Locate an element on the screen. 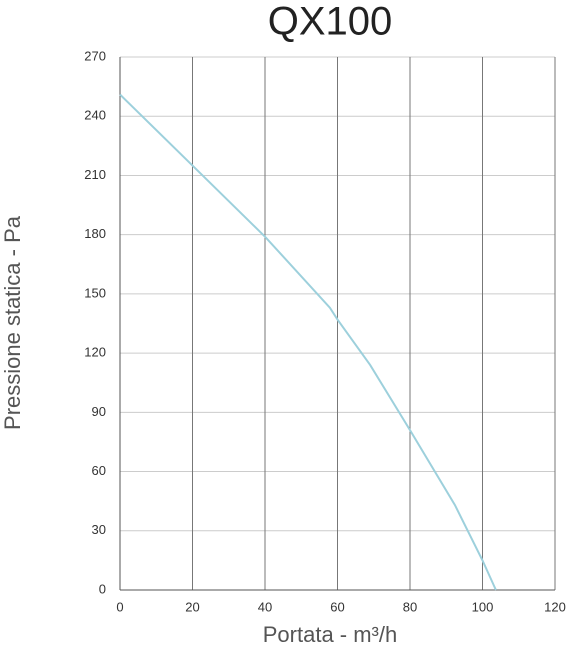 This screenshot has height=648, width=569. y-tick-label: 90 is located at coordinates (99, 411).